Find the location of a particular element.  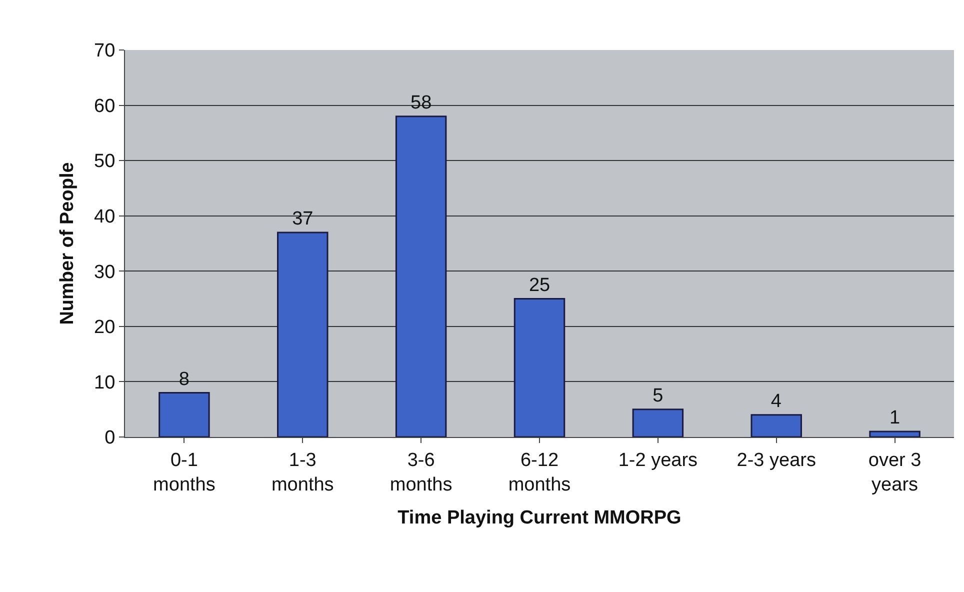

y-tick-label: 70 is located at coordinates (105, 51).